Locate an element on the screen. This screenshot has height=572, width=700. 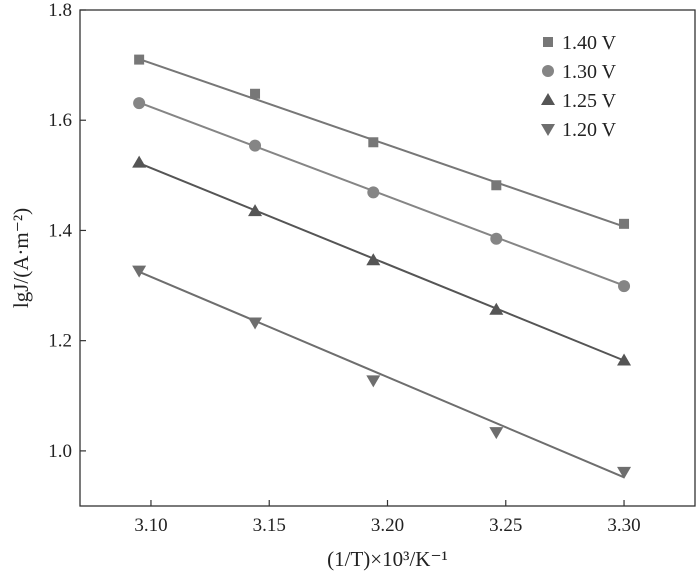
y-tick-label: 1.4 is located at coordinates (60, 230).